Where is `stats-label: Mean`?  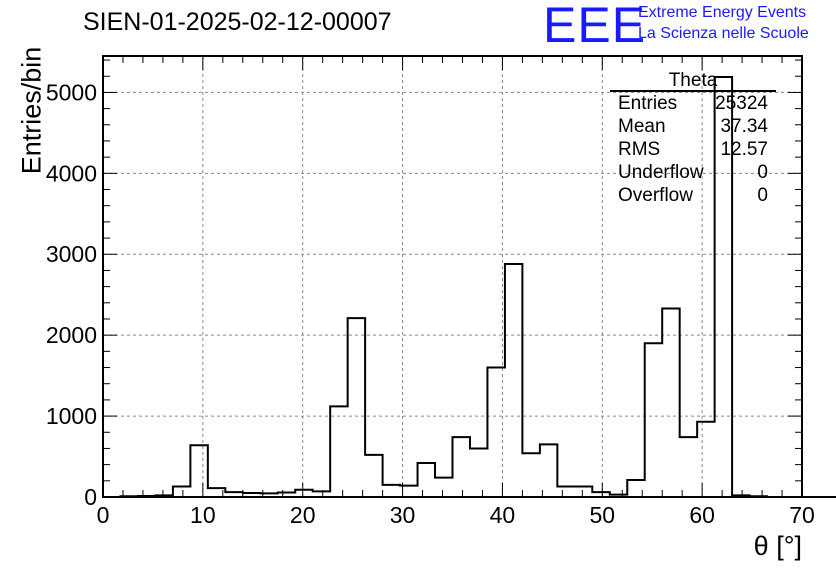
stats-label: Mean is located at coordinates (642, 126).